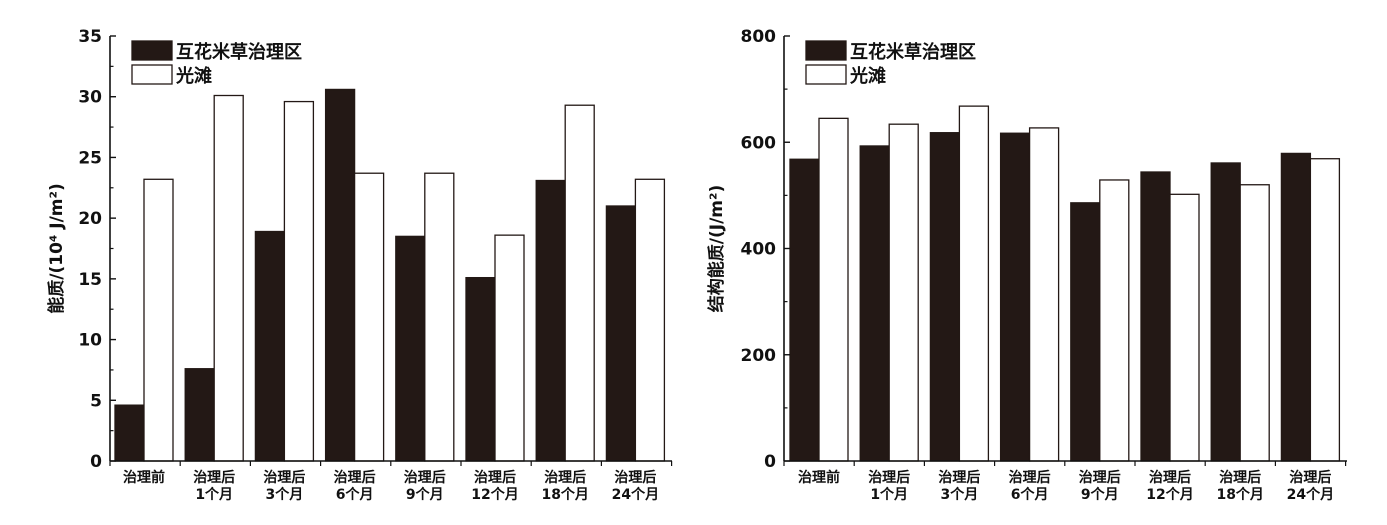  What do you see at coordinates (716, 248) in the screenshot?
I see `y-axis-label: 结构能质/(J/m²)` at bounding box center [716, 248].